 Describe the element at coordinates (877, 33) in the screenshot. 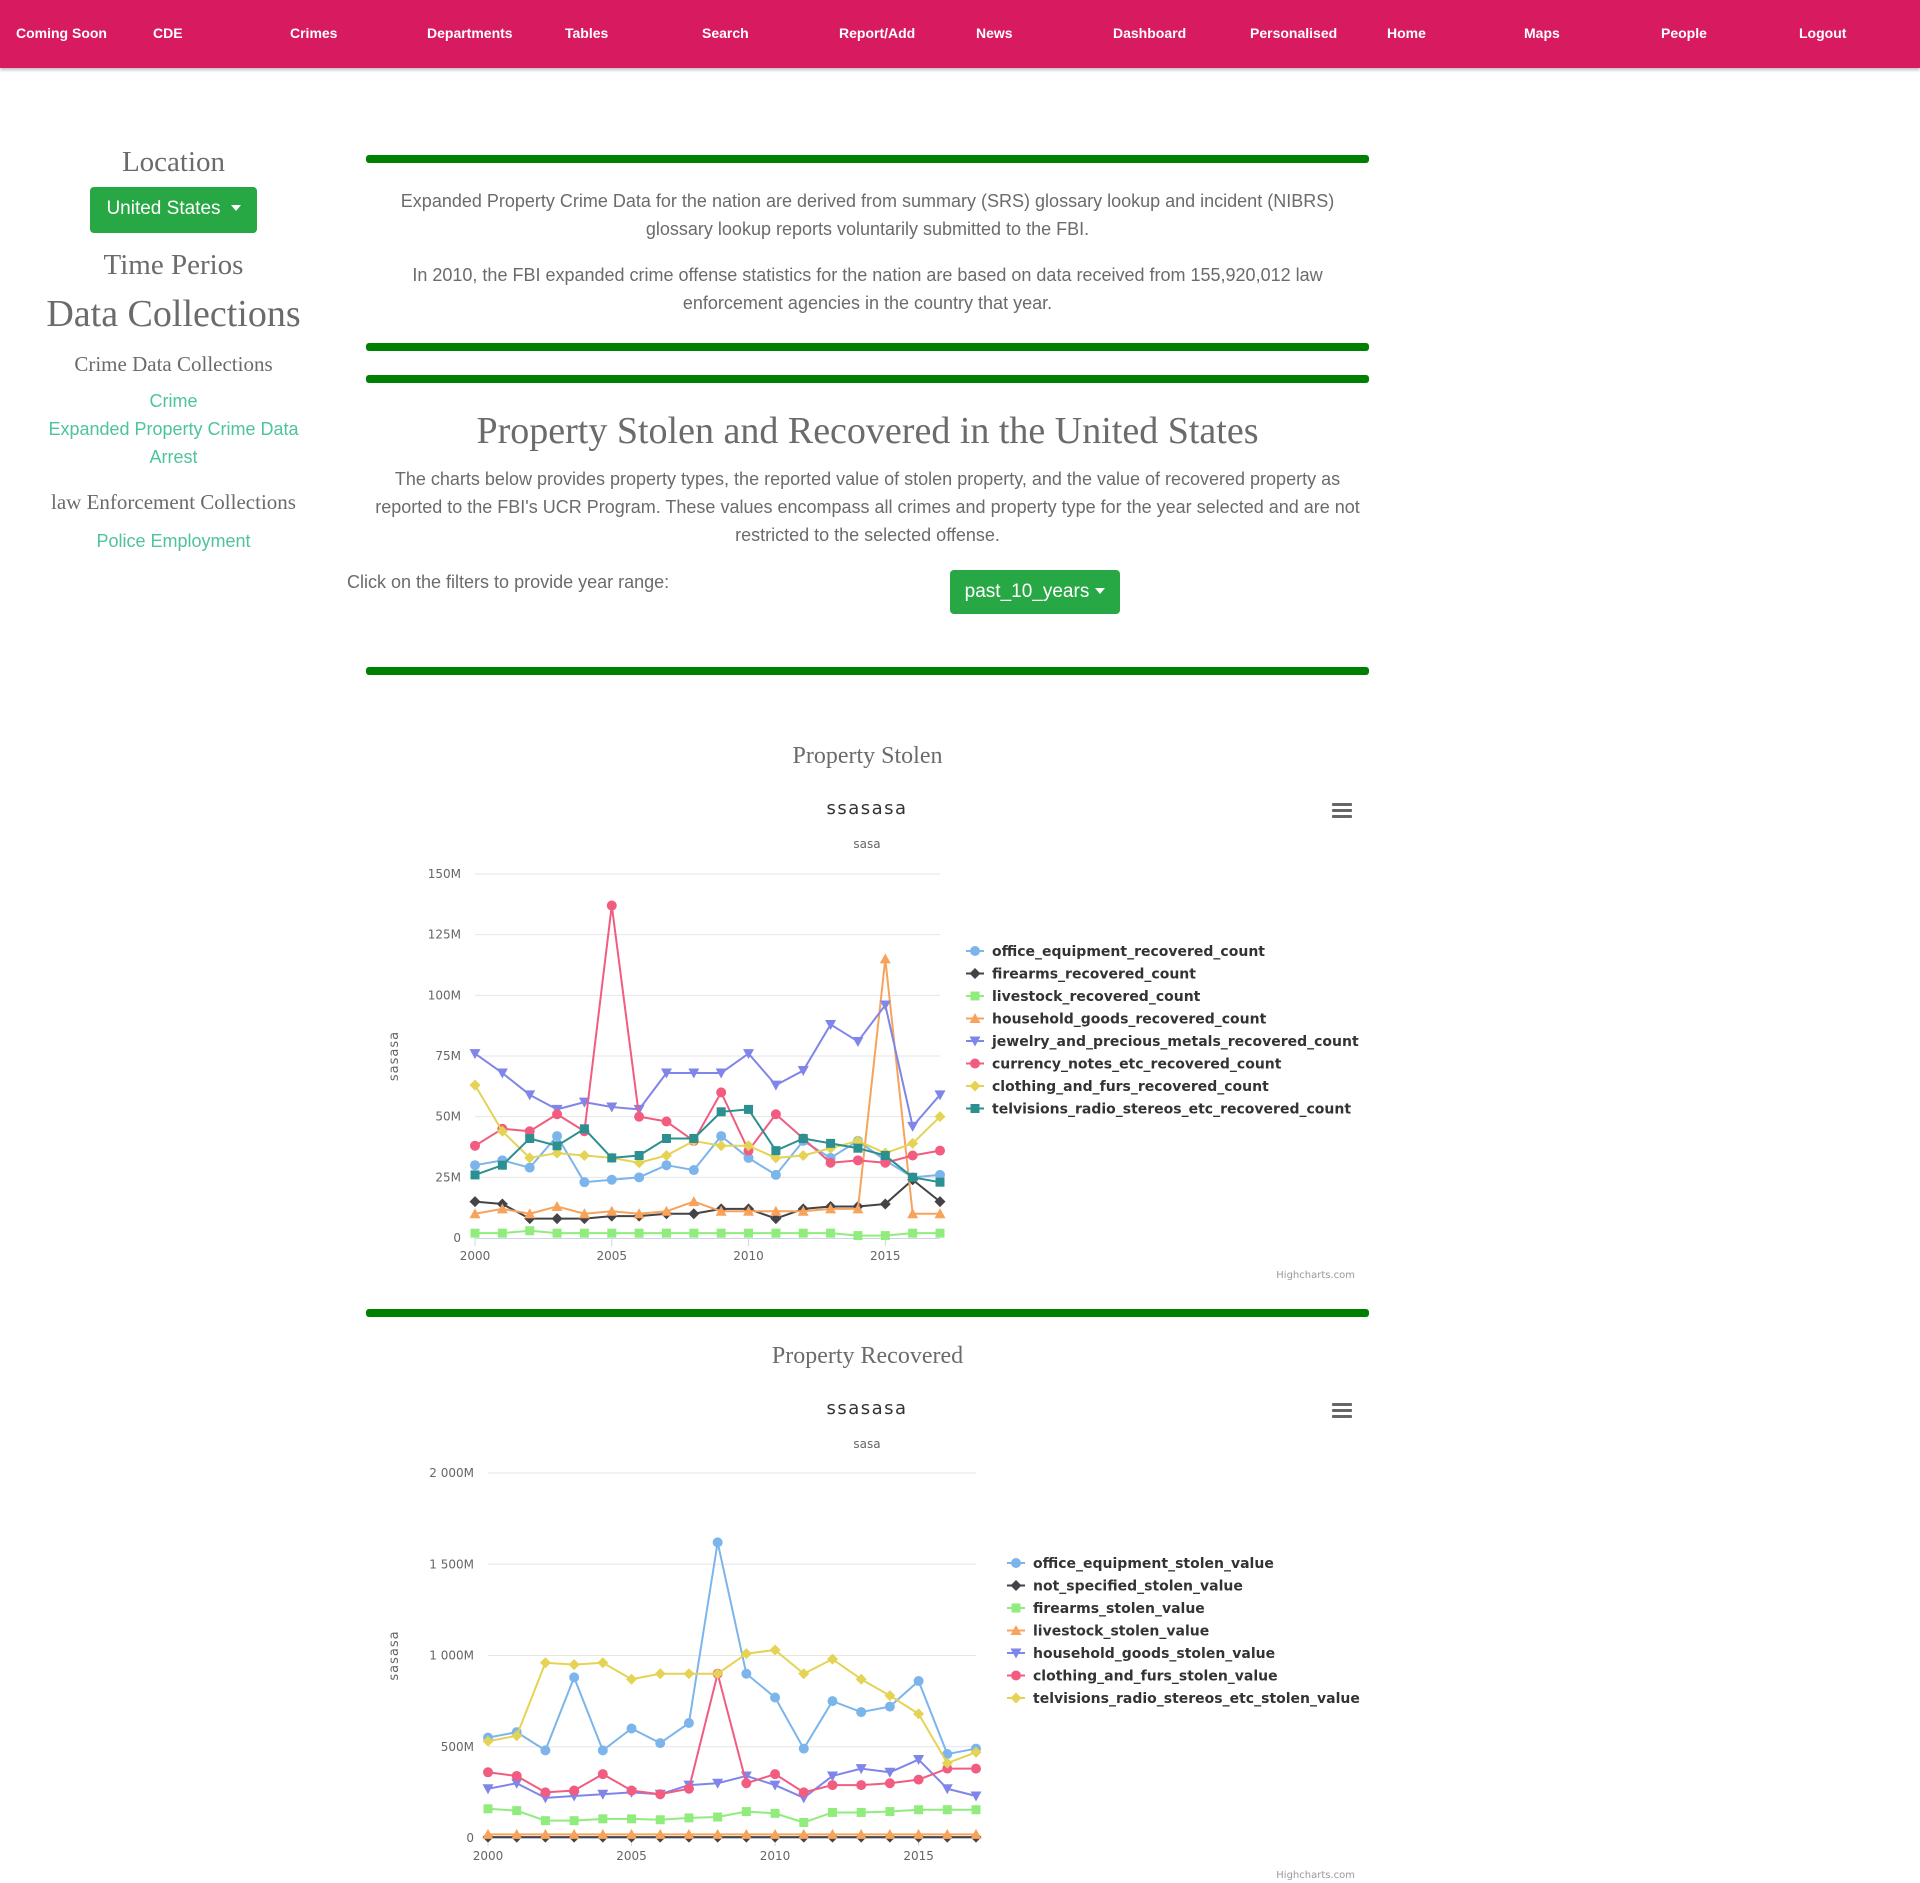

I see `nav-report-add: Report/Add` at that location.